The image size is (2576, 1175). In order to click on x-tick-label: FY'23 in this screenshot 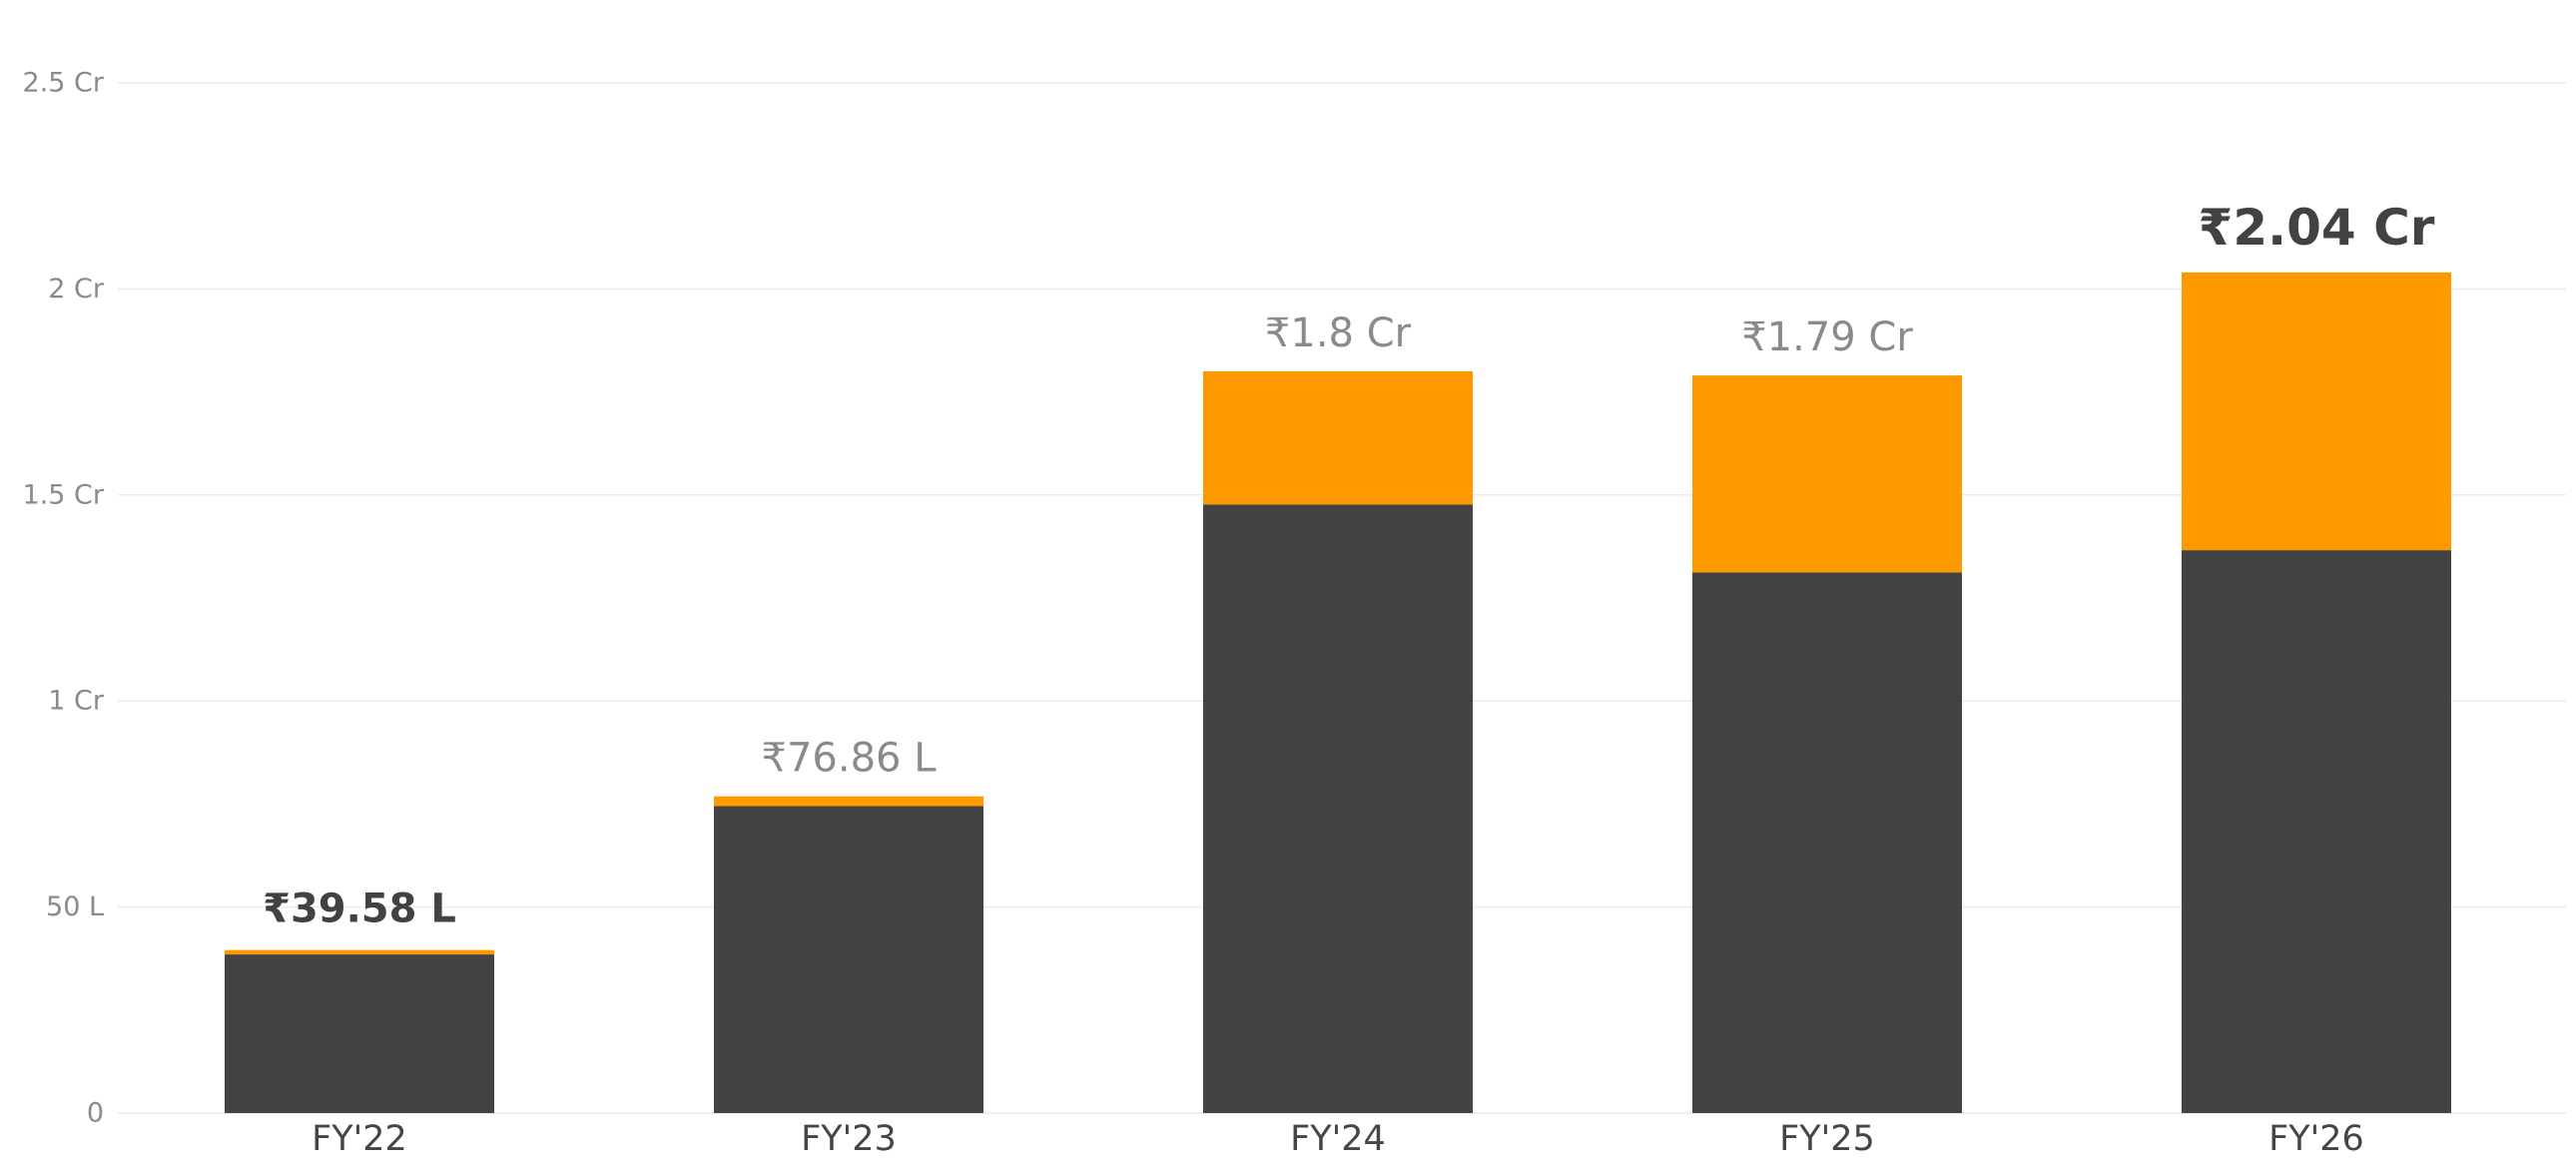, I will do `click(849, 1139)`.